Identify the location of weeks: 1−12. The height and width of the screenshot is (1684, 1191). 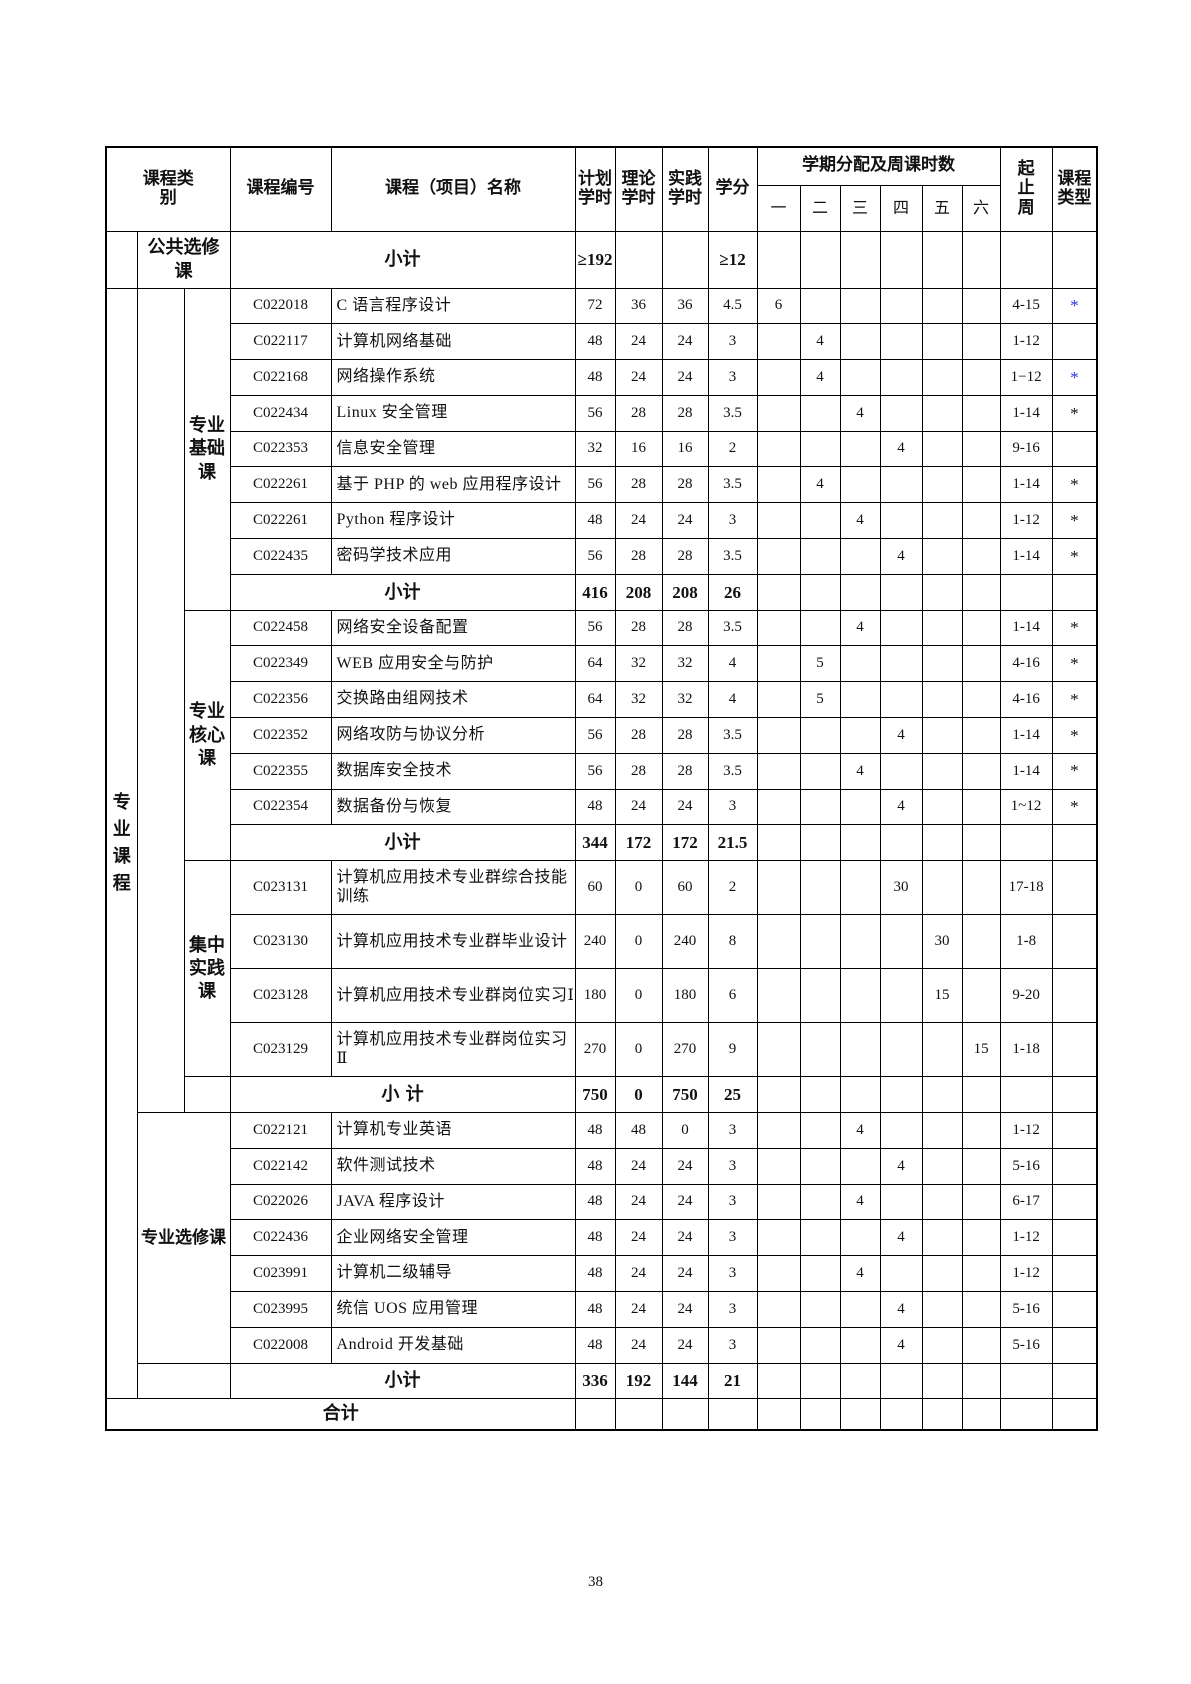
(1026, 377).